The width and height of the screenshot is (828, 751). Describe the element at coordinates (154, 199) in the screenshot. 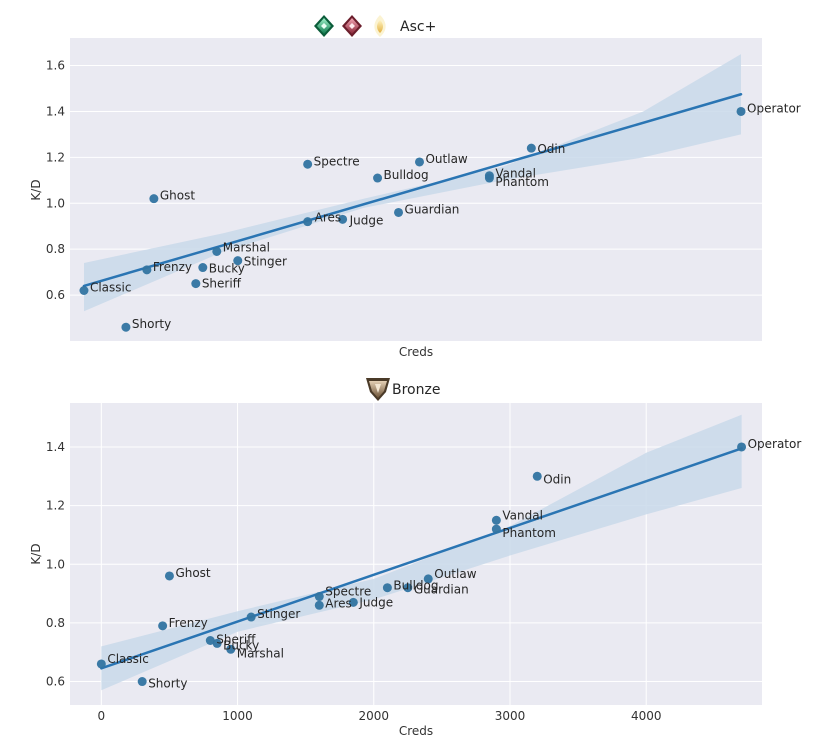

I see `point-ghost` at that location.